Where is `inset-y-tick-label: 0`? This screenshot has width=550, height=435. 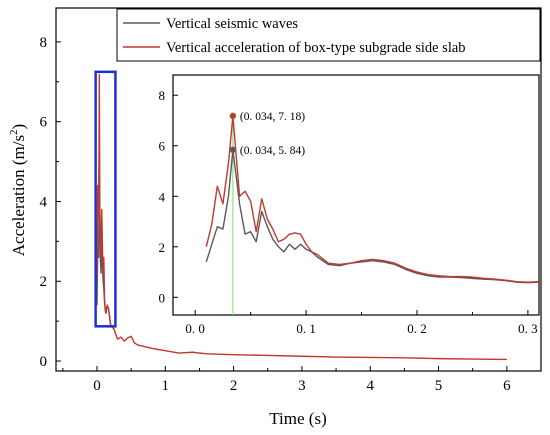 inset-y-tick-label: 0 is located at coordinates (162, 297).